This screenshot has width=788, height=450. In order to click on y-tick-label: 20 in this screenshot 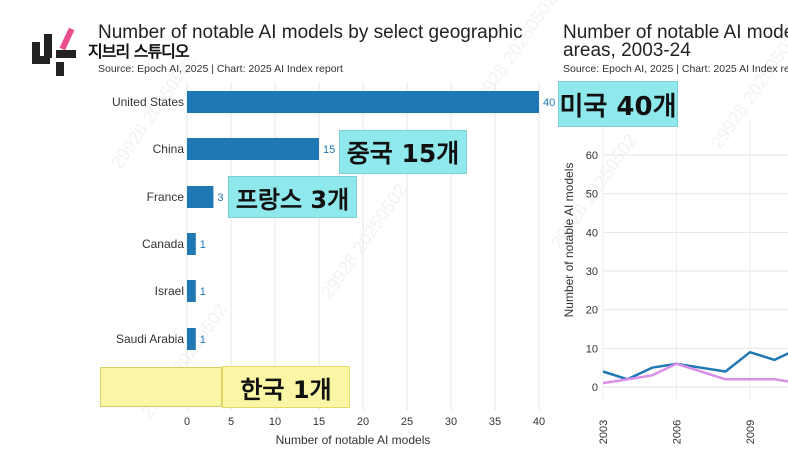, I will do `click(592, 311)`.